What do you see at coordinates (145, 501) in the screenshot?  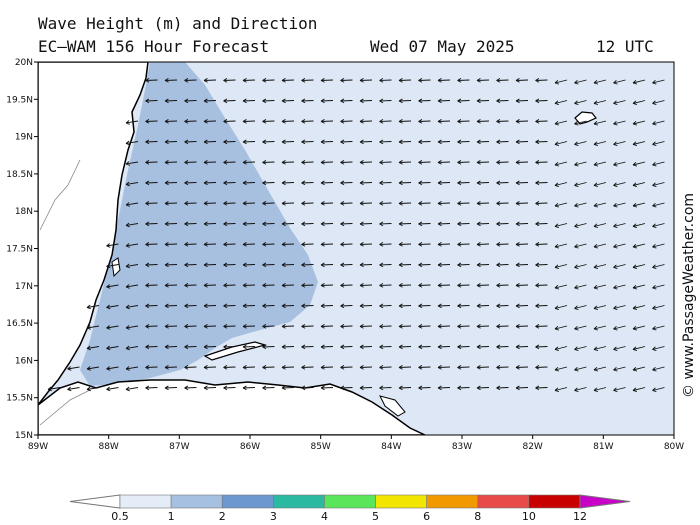 I see `legend-swatch` at bounding box center [145, 501].